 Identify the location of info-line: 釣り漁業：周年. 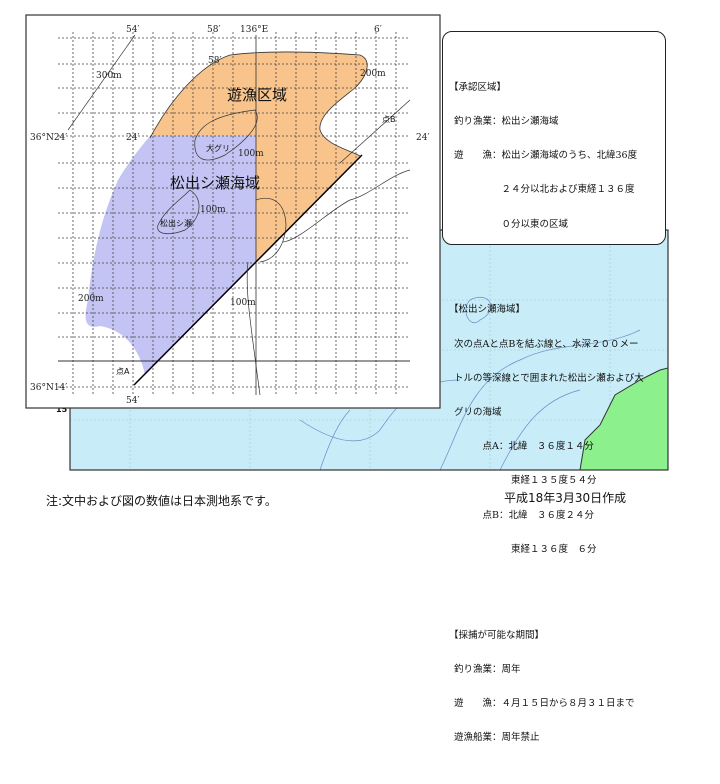
(487, 669).